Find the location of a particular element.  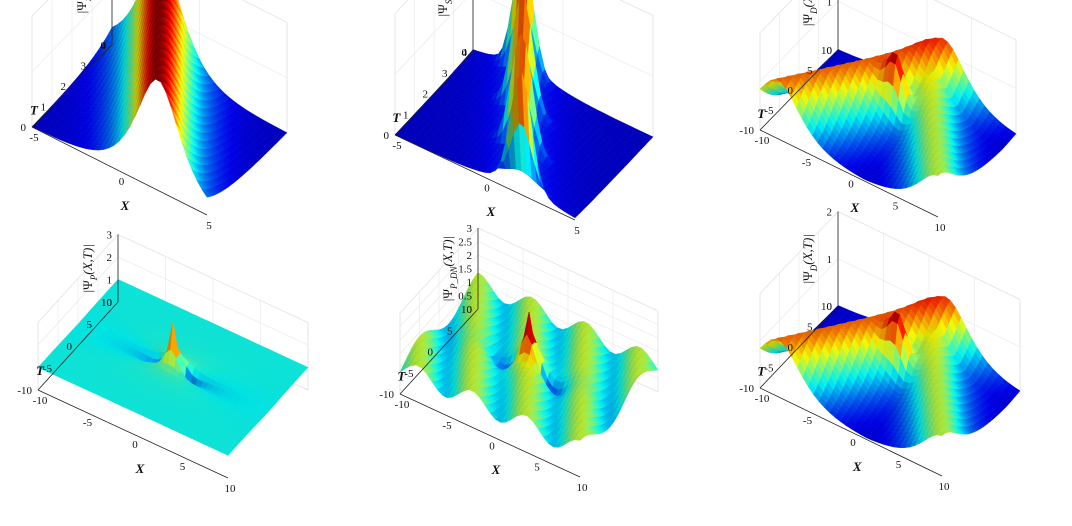

y-tick-label: 1 is located at coordinates (406, 115).